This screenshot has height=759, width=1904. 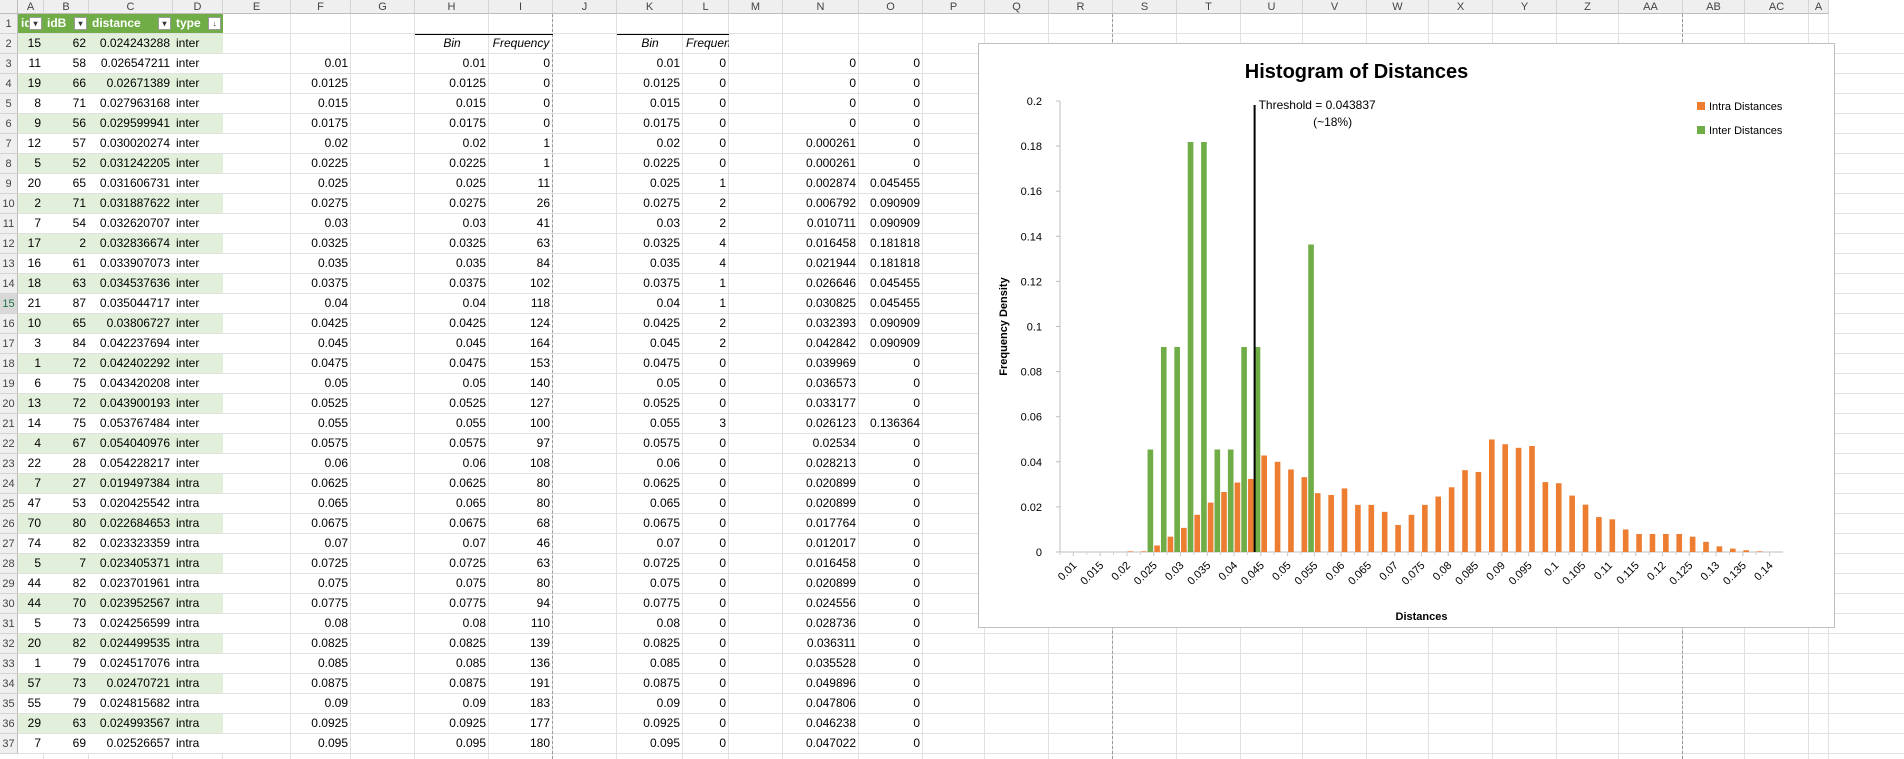 What do you see at coordinates (9, 7) in the screenshot?
I see `select-all-corner` at bounding box center [9, 7].